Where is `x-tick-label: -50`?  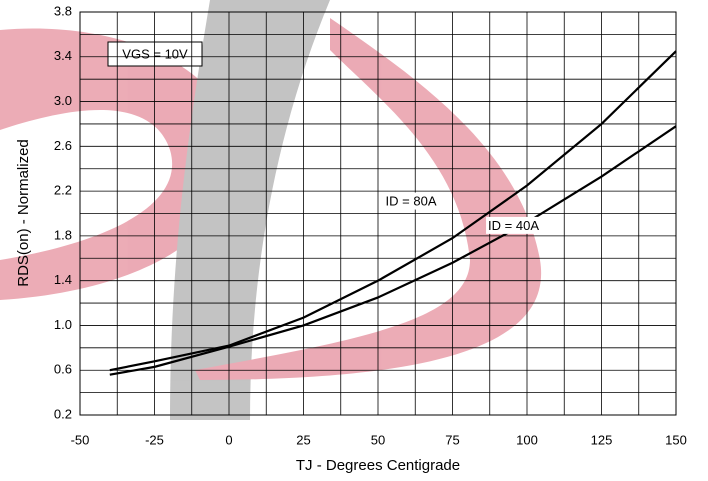
x-tick-label: -50 is located at coordinates (80, 439).